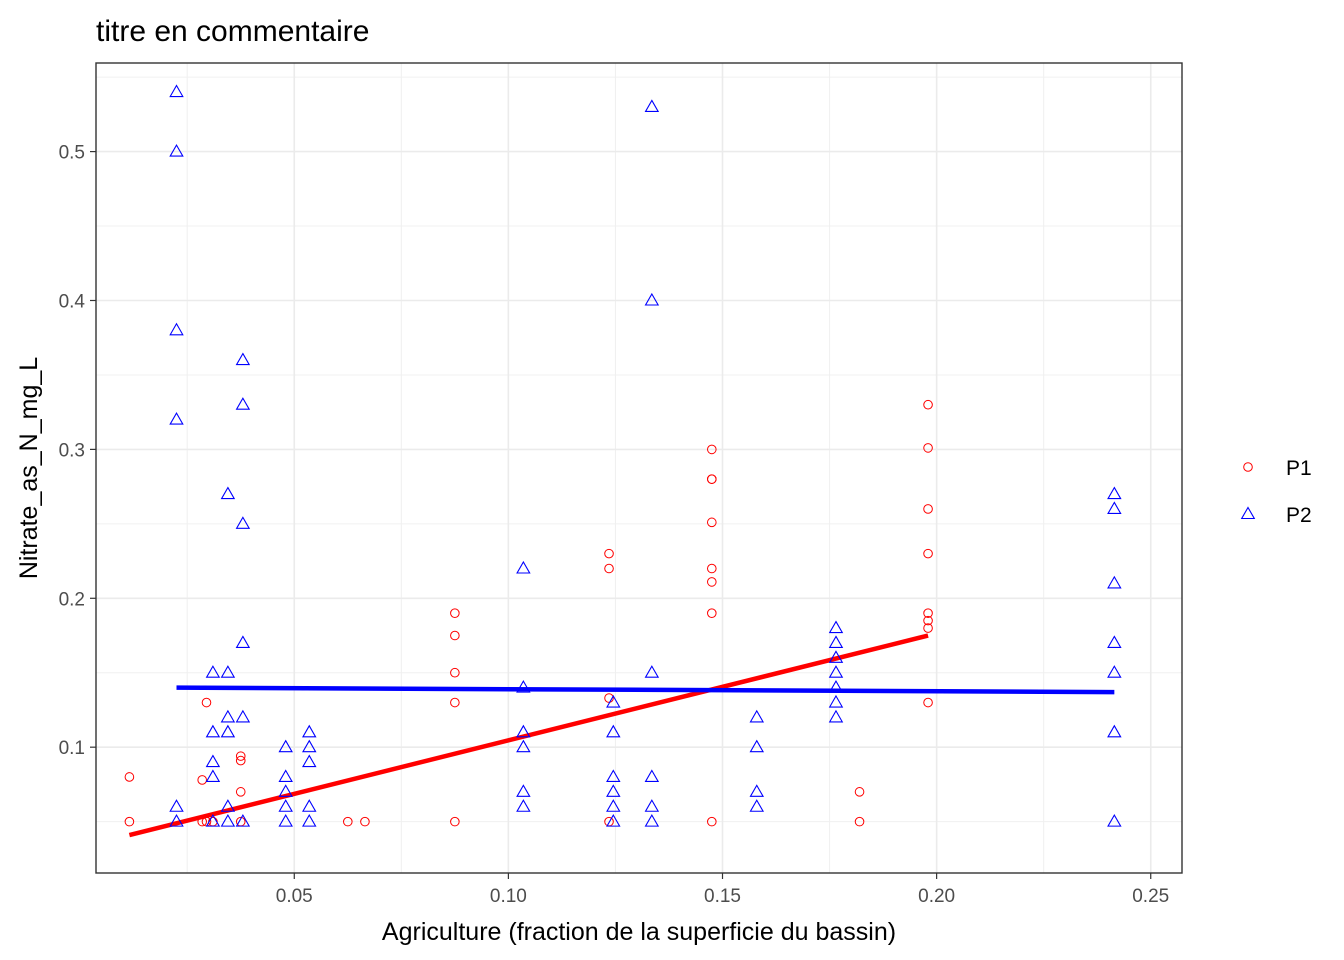 This screenshot has height=960, width=1344. I want to click on legend-label-p2: P2, so click(1299, 515).